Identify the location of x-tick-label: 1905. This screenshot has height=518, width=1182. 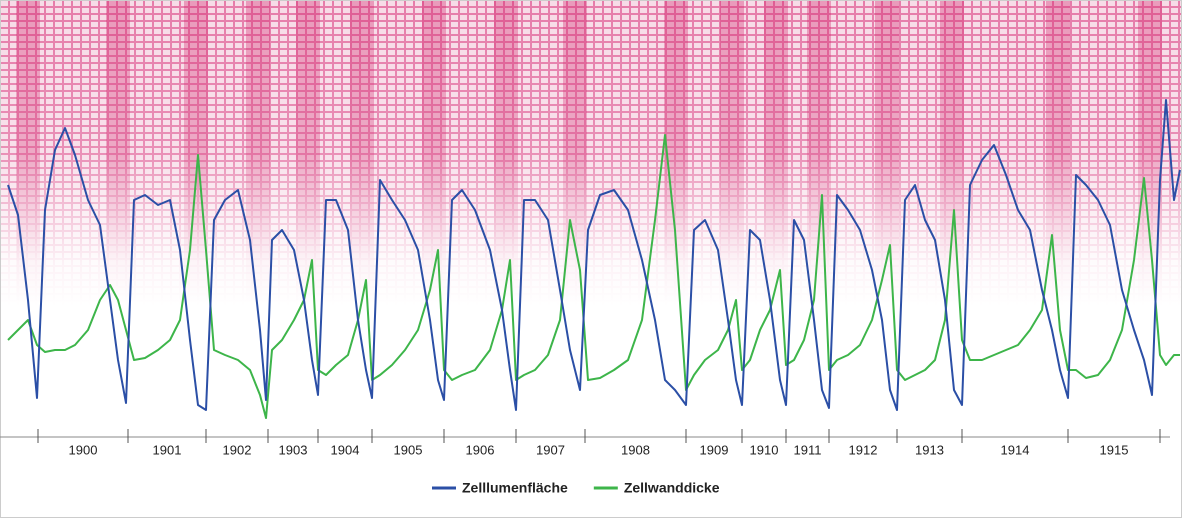
(408, 449).